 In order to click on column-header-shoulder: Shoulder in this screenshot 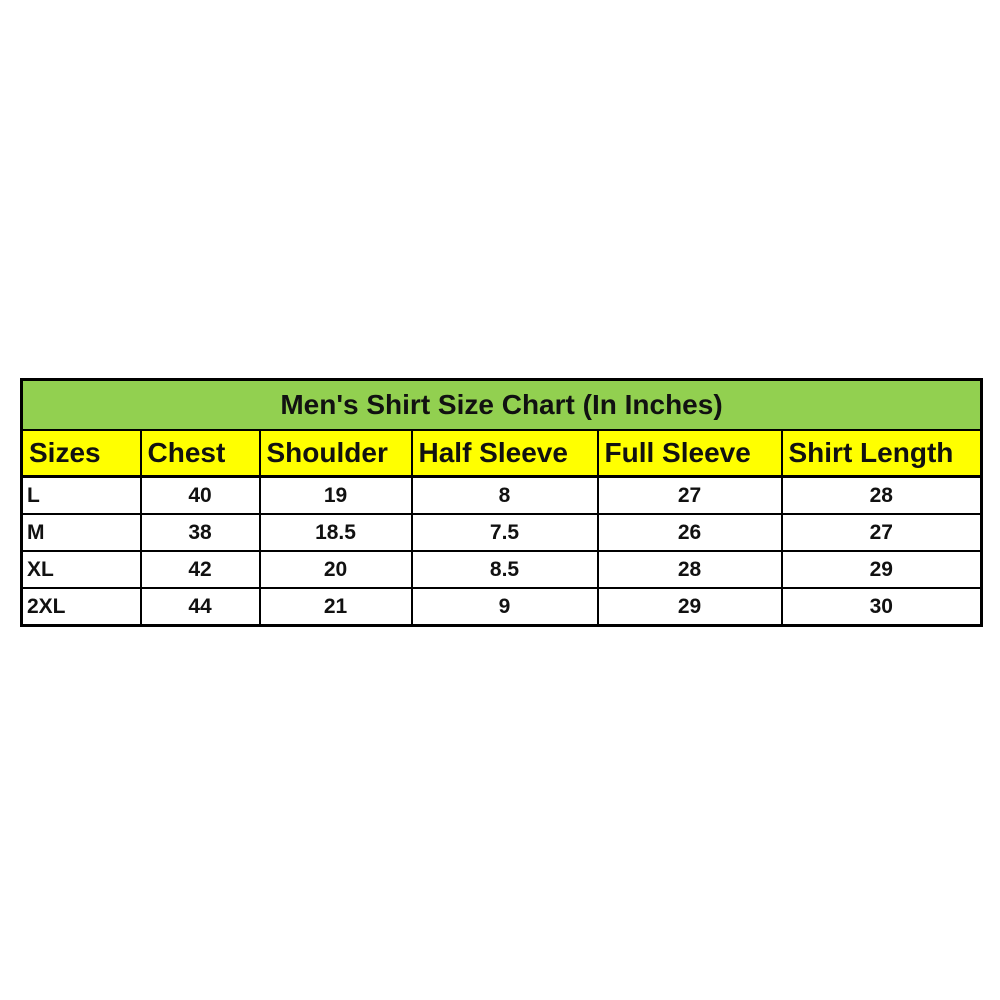, I will do `click(335, 453)`.